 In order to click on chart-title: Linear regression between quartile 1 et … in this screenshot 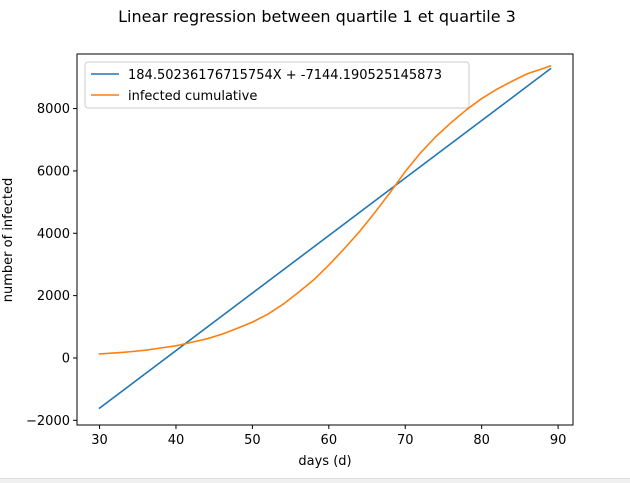, I will do `click(317, 16)`.